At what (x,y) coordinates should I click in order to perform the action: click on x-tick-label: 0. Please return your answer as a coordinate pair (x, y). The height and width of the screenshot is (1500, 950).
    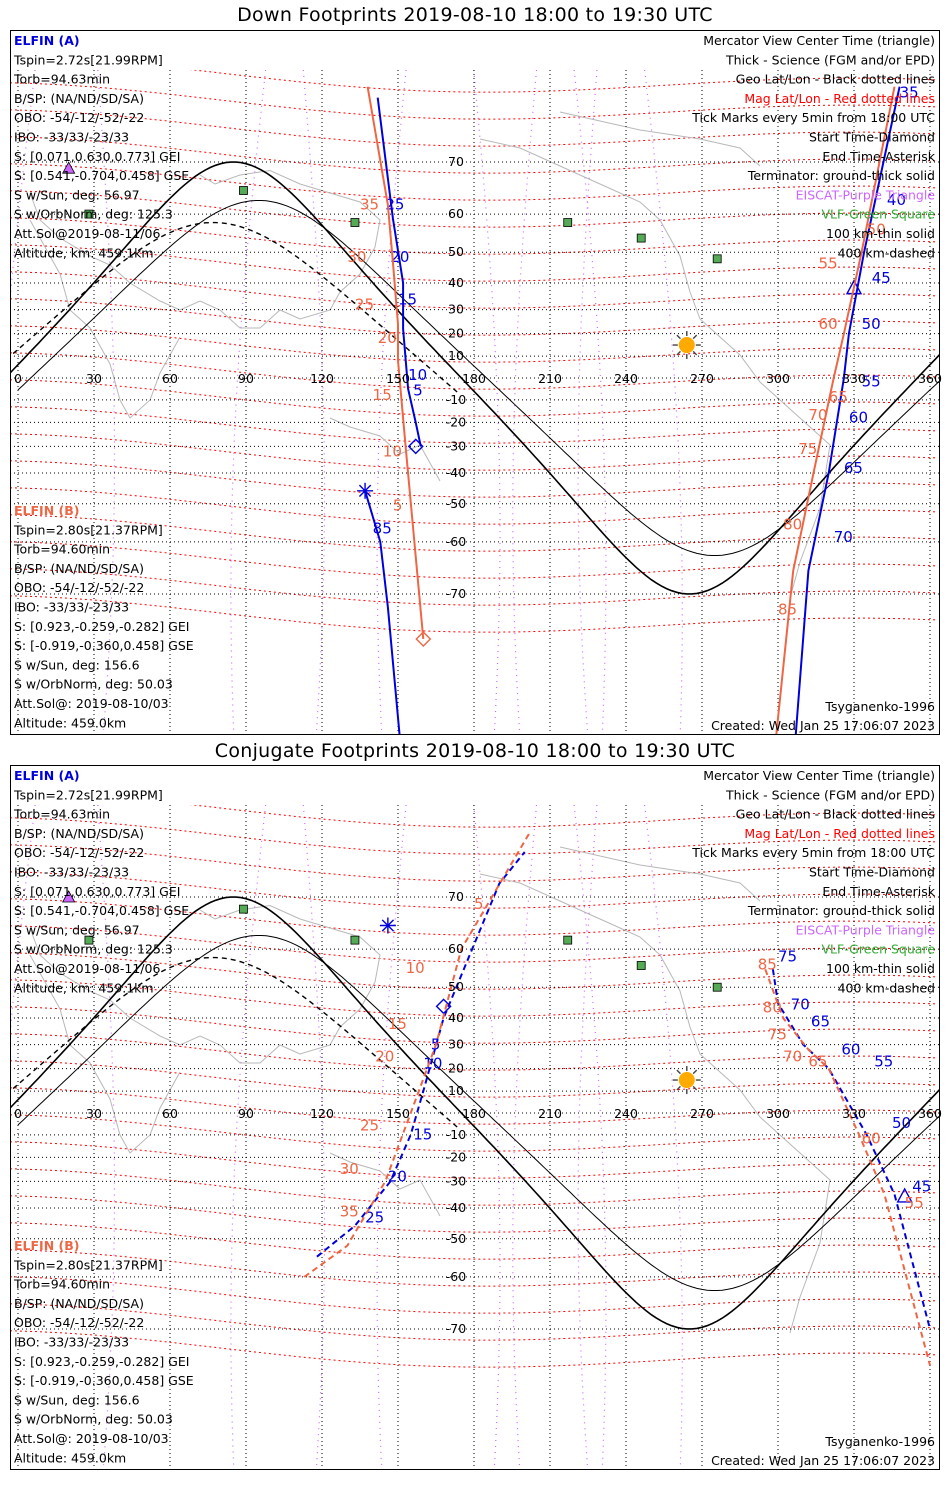
    Looking at the image, I should click on (18, 1113).